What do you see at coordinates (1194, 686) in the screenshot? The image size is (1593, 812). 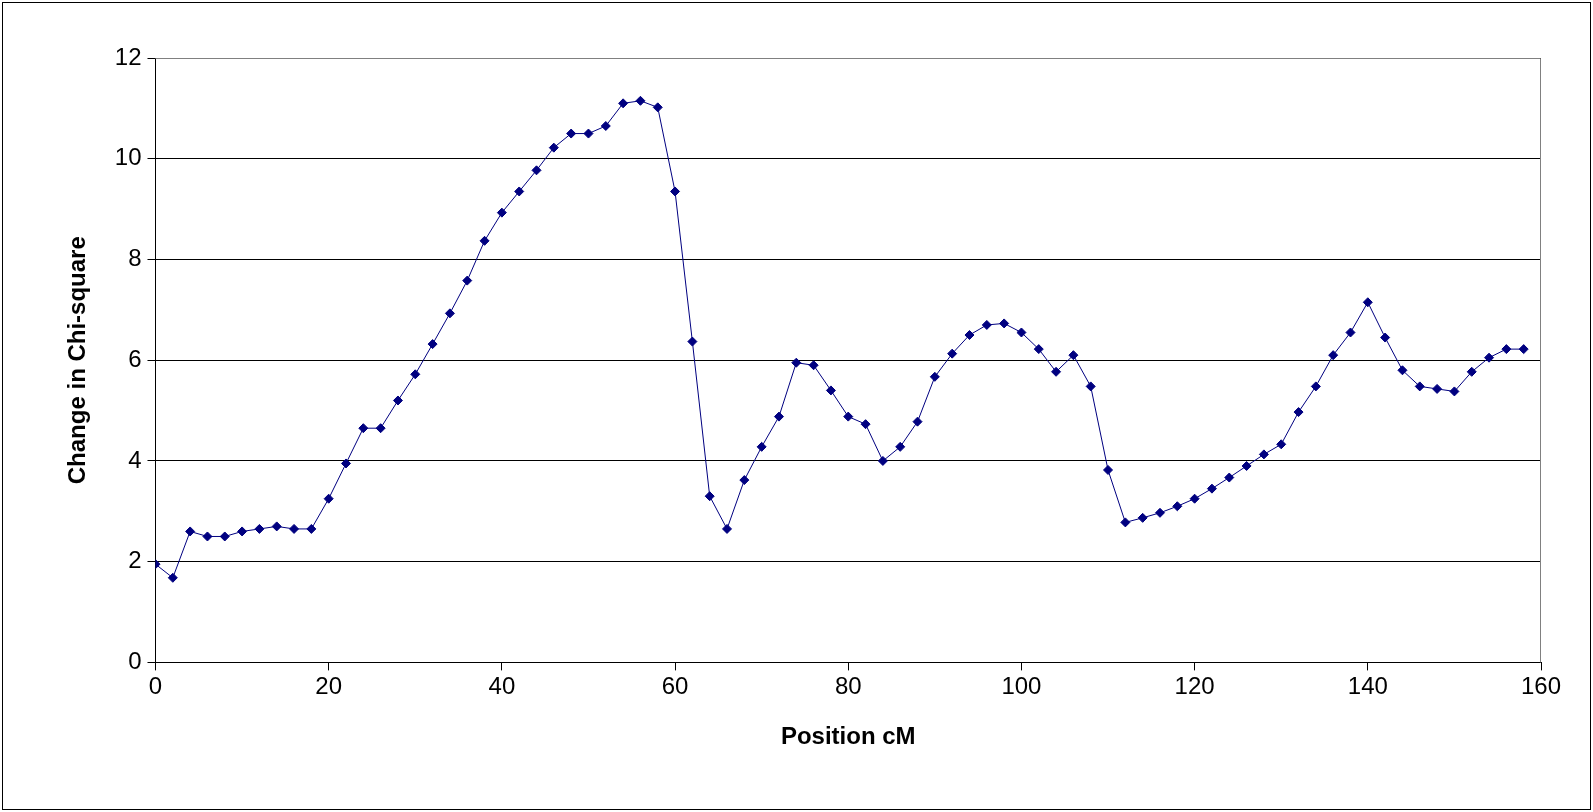 I see `x-tick-label: 120` at bounding box center [1194, 686].